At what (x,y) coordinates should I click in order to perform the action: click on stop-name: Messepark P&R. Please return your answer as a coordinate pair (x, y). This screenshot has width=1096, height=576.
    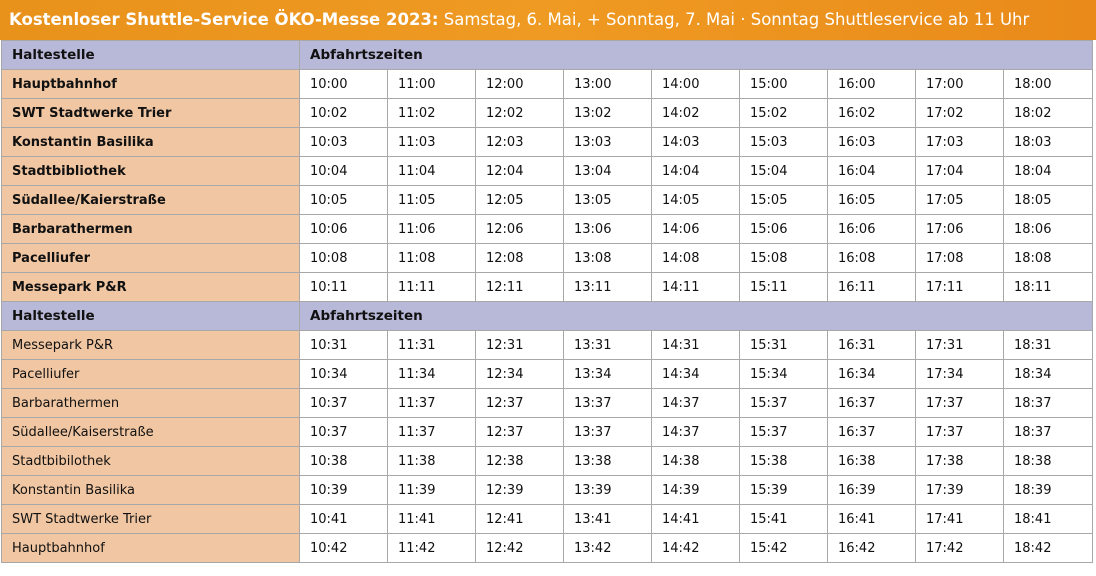
    Looking at the image, I should click on (150, 345).